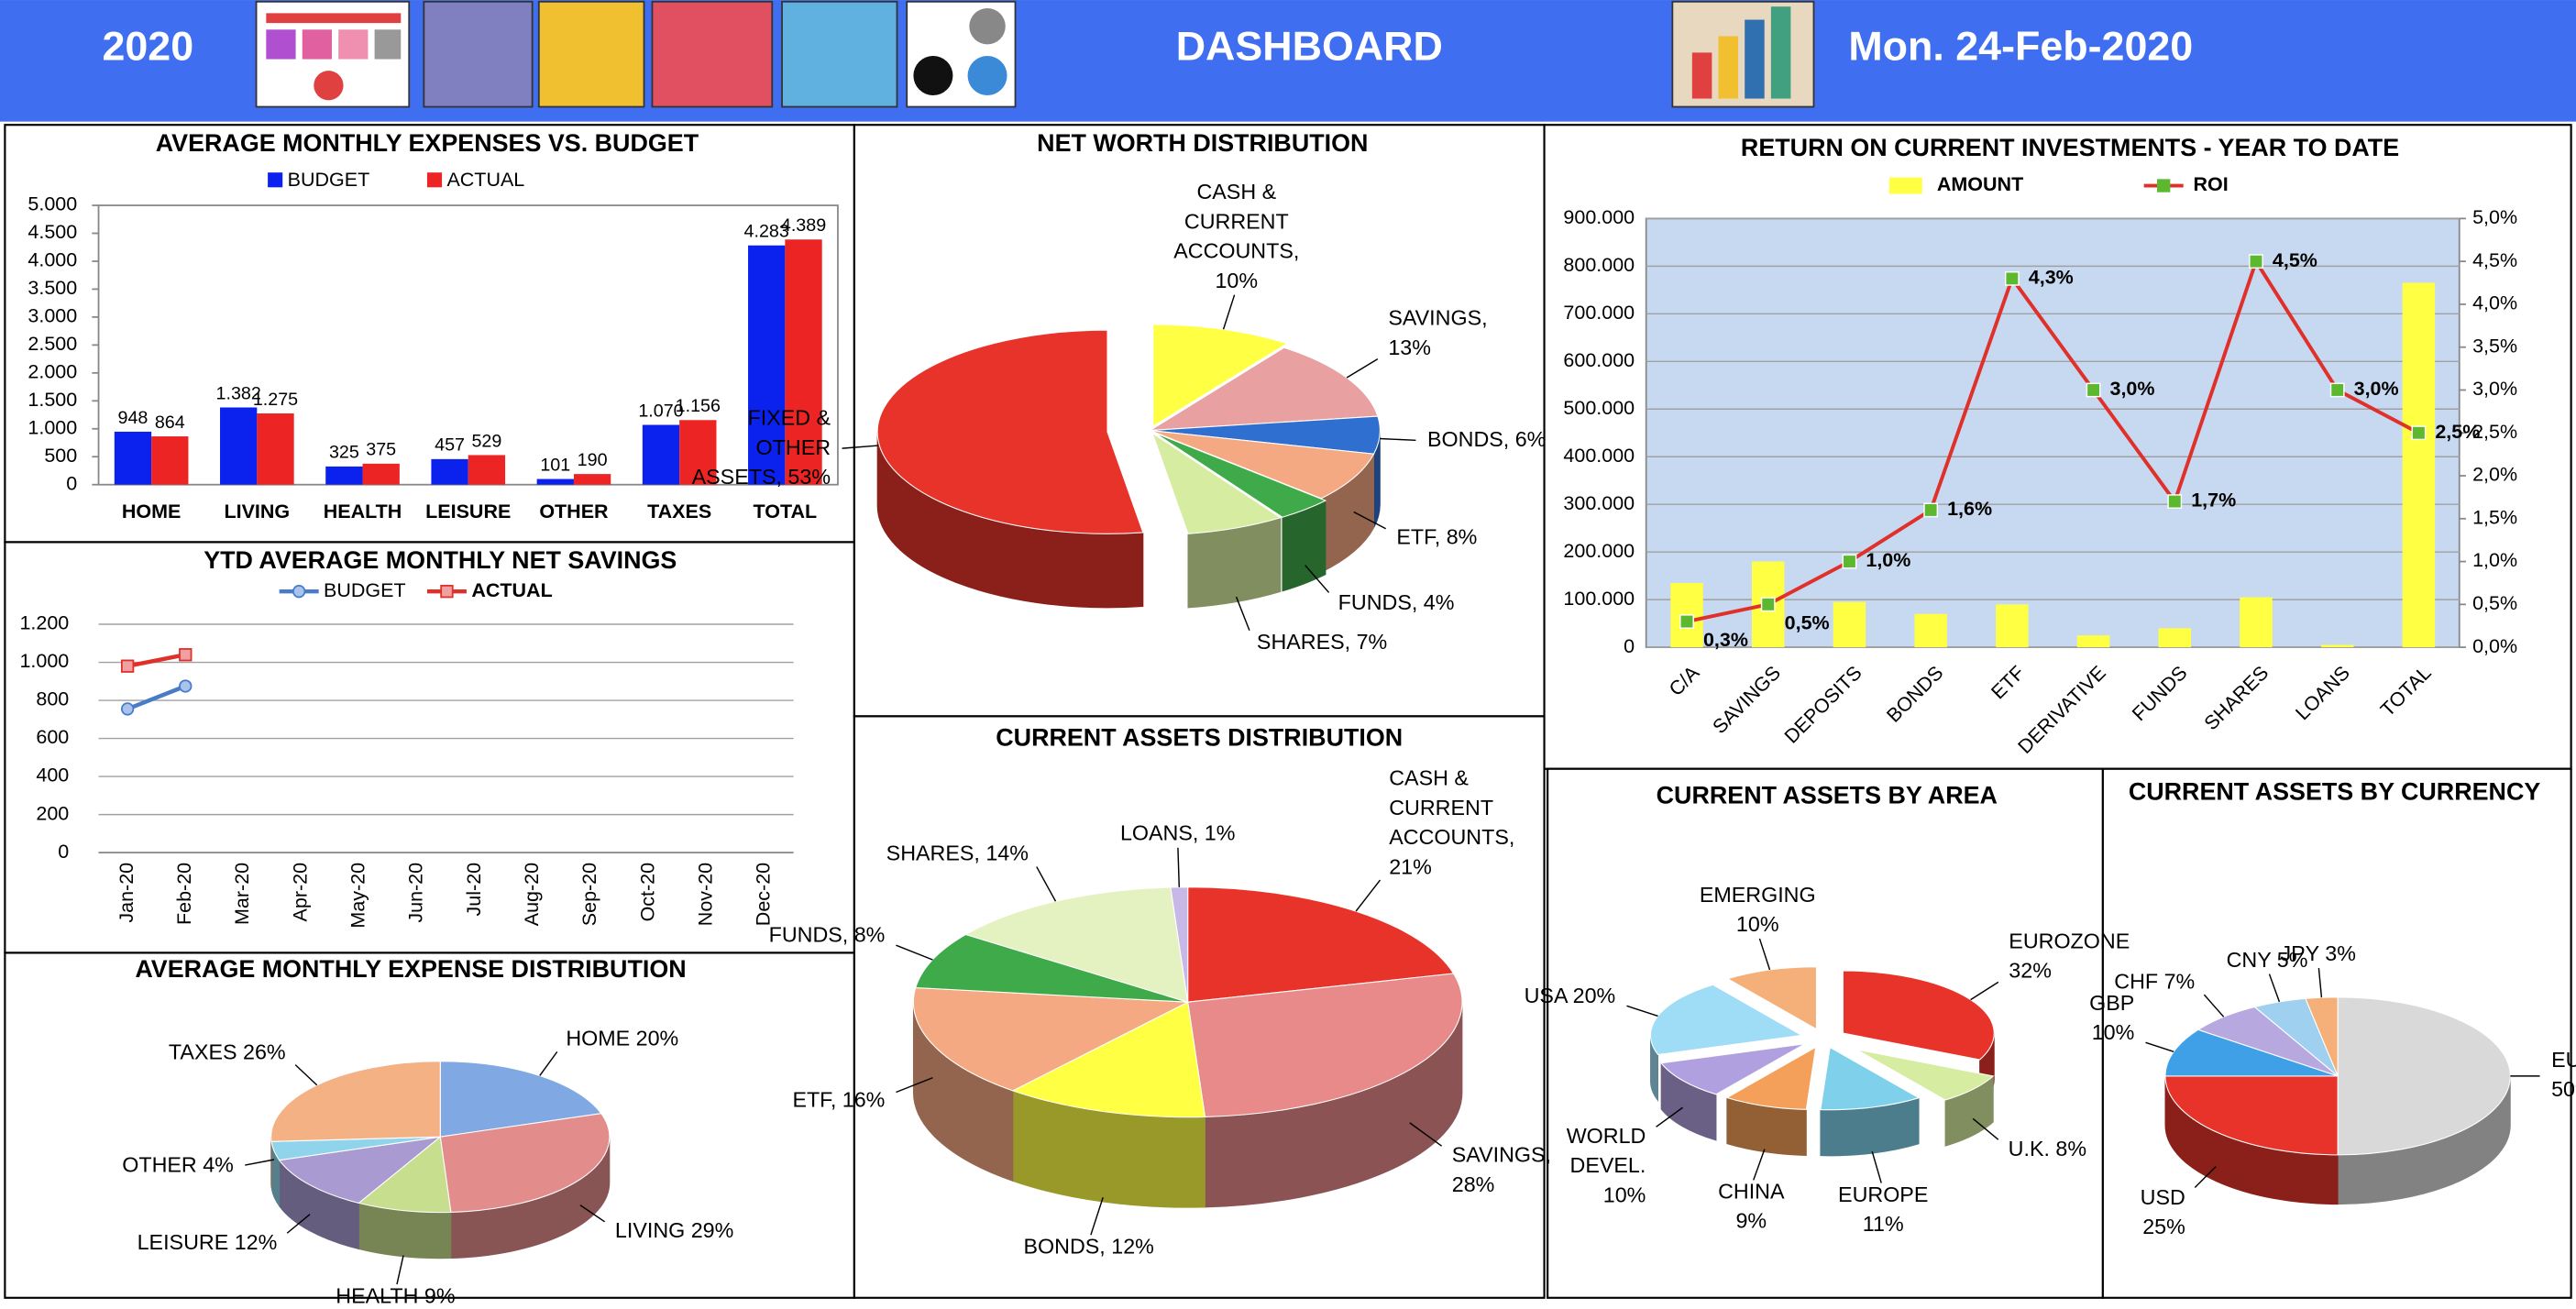 The width and height of the screenshot is (2576, 1309). I want to click on panel, so click(1826, 1033).